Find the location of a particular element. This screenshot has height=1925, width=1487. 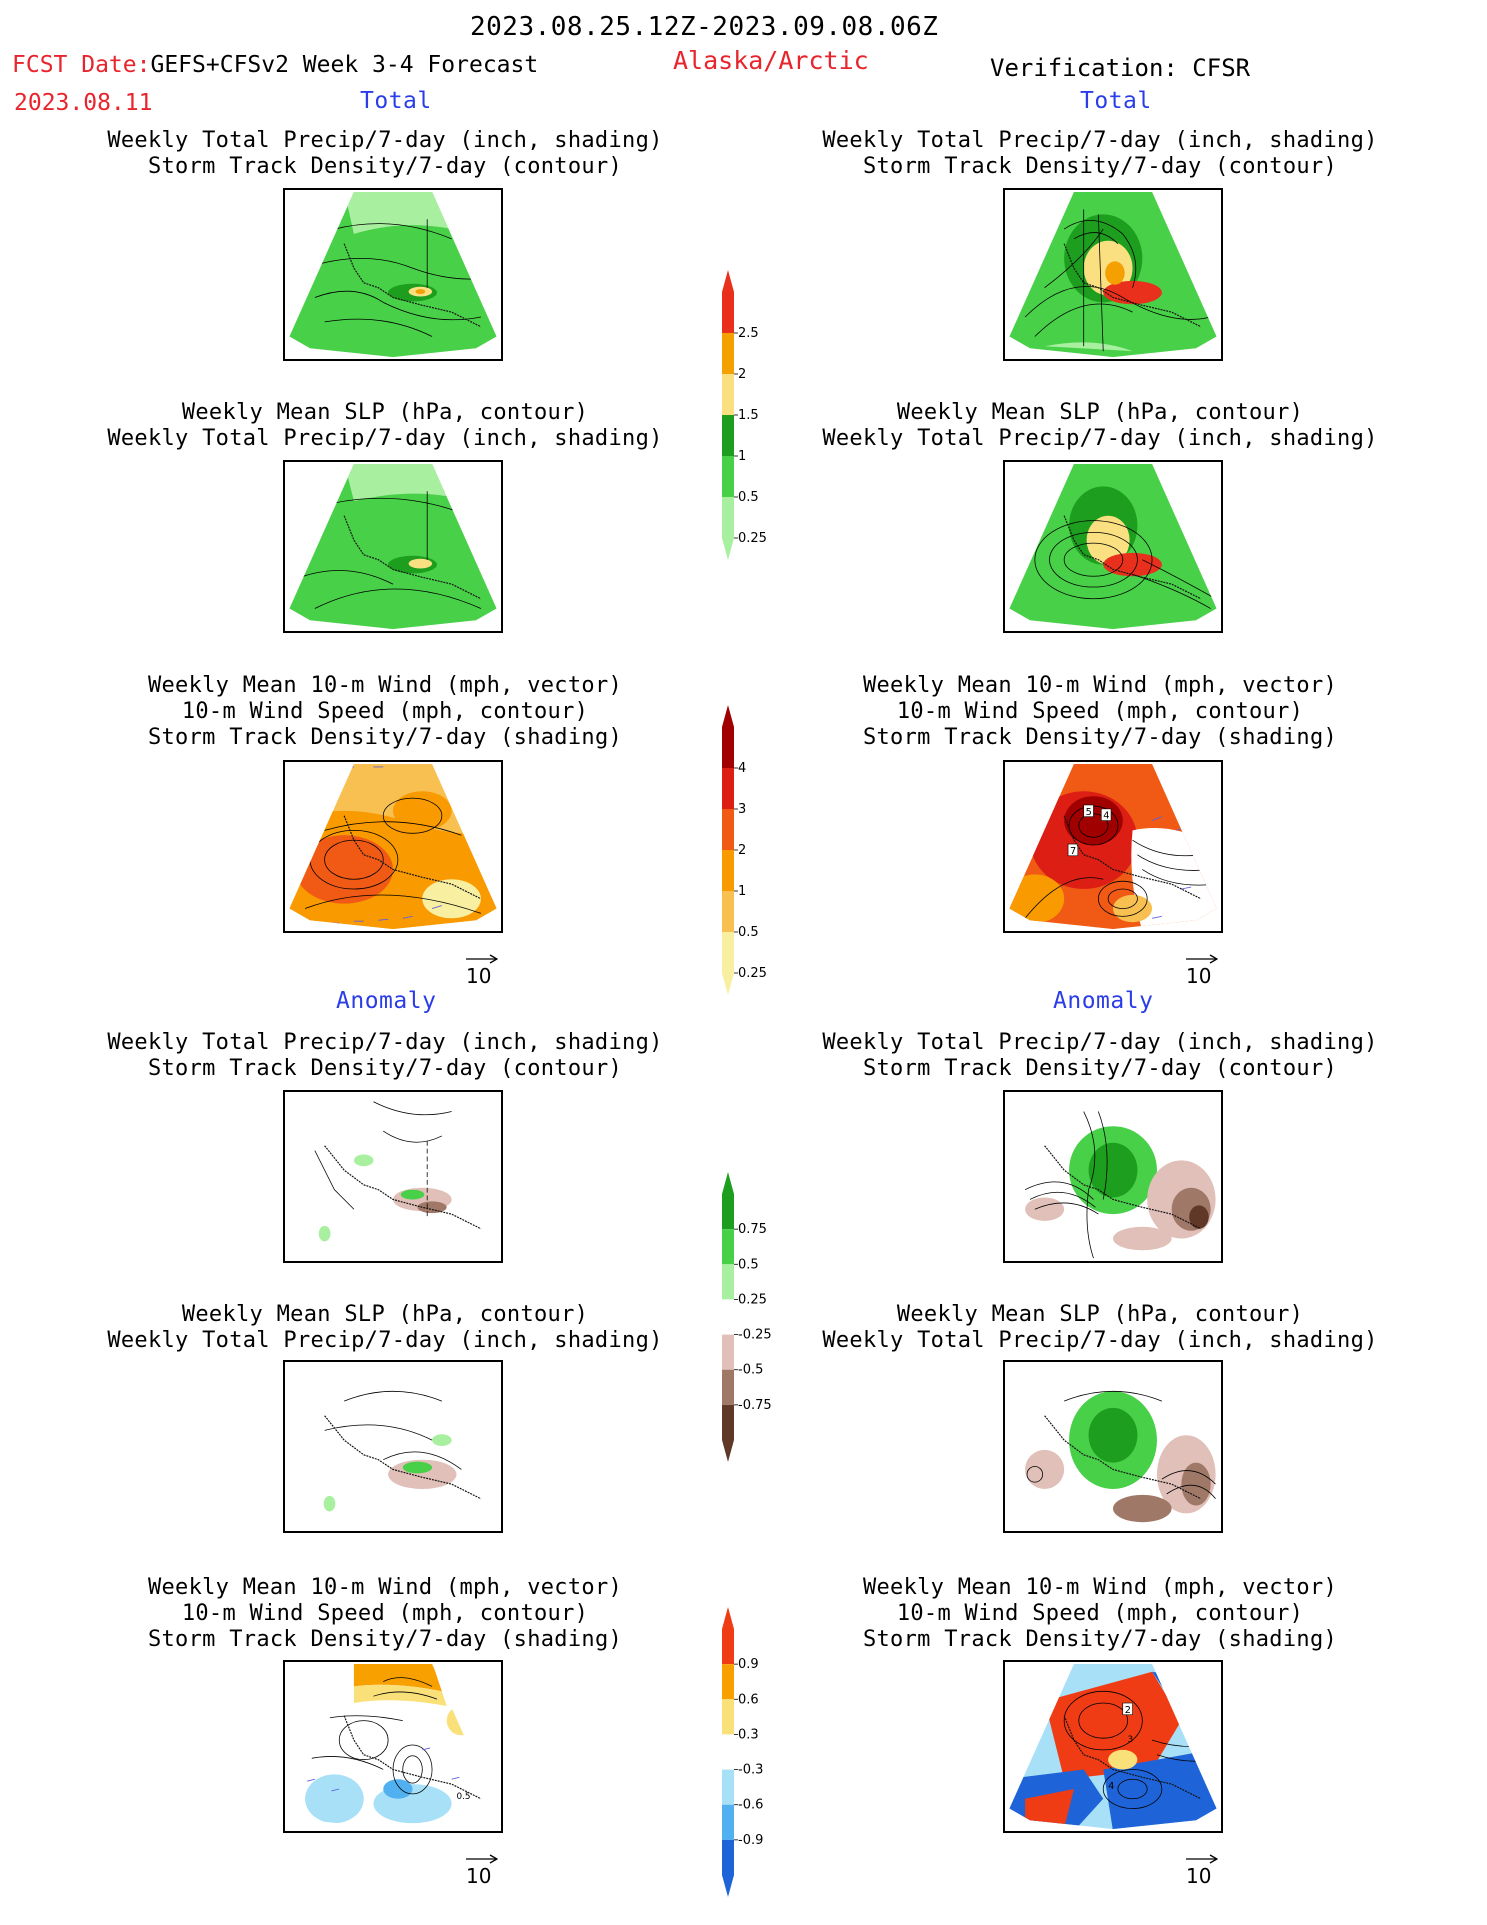

map-slp-precip-anom-forecast is located at coordinates (393, 1446).